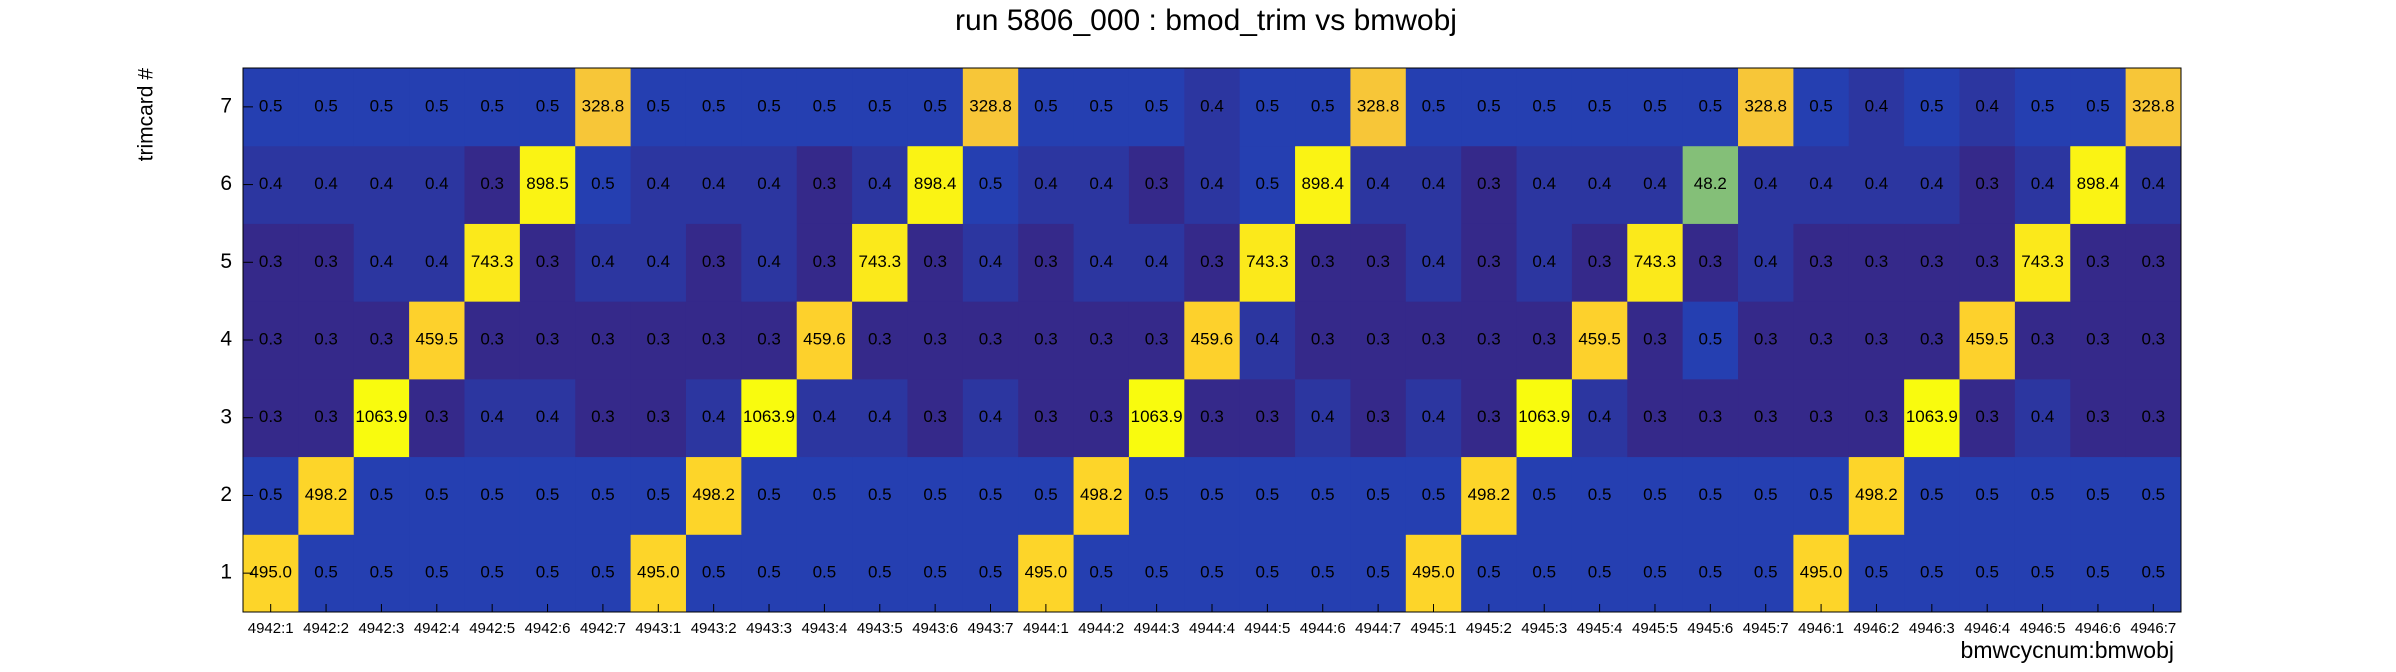  Describe the element at coordinates (1323, 628) in the screenshot. I see `x-tick-label: 4944:6` at that location.